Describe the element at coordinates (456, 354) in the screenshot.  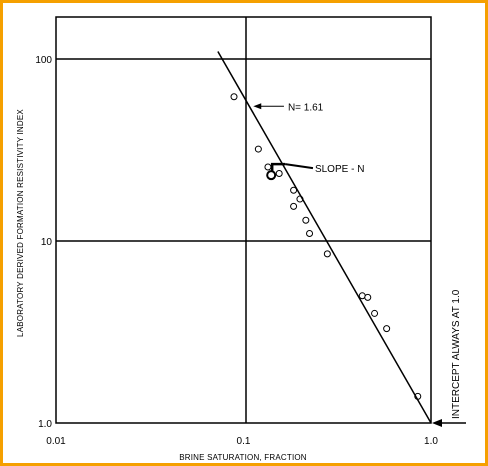
I see `intercept-label: INTERCEPT ALWAYS AT 1.0` at that location.